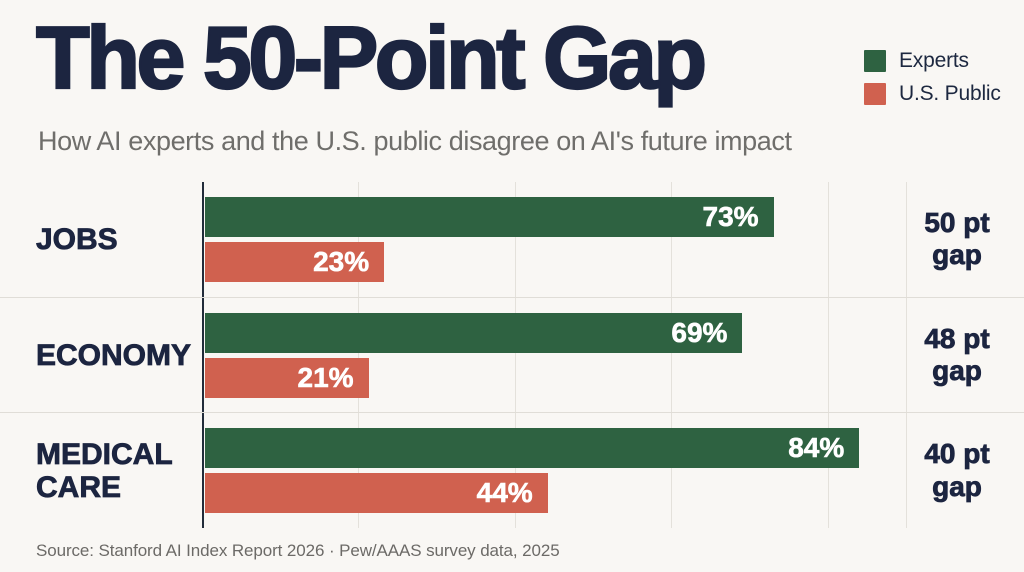  What do you see at coordinates (875, 61) in the screenshot?
I see `experts-swatch-icon` at bounding box center [875, 61].